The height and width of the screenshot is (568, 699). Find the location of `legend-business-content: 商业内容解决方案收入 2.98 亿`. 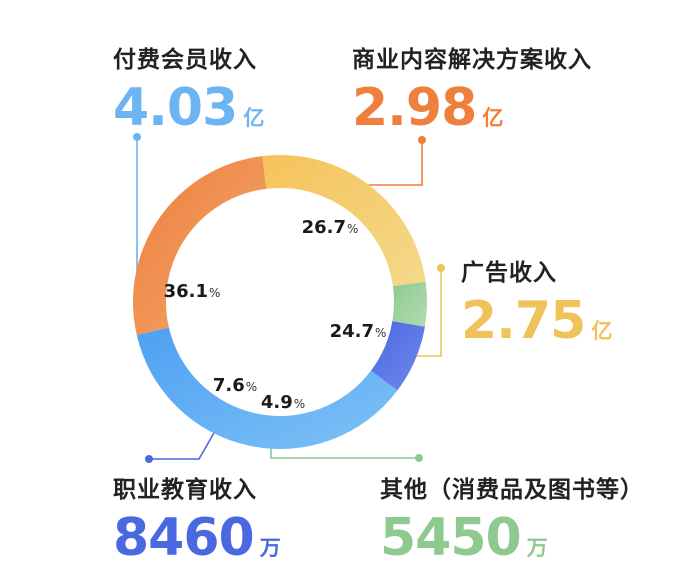

legend-business-content: 商业内容解决方案收入 2.98 亿 is located at coordinates (472, 89).